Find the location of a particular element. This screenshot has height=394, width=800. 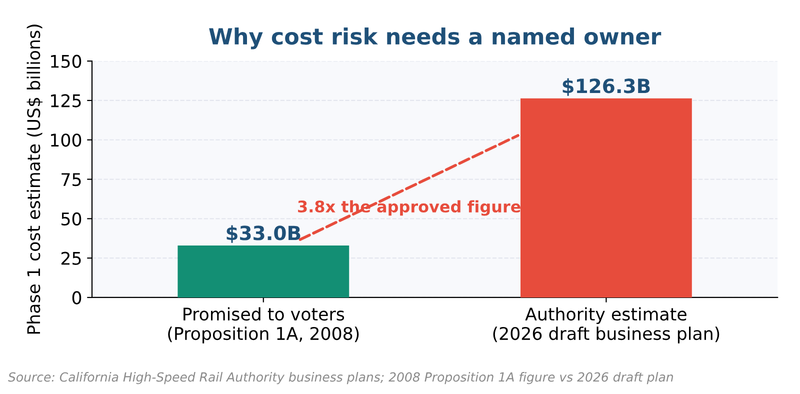

chart-title: Why cost risk needs a named owner is located at coordinates (435, 39).